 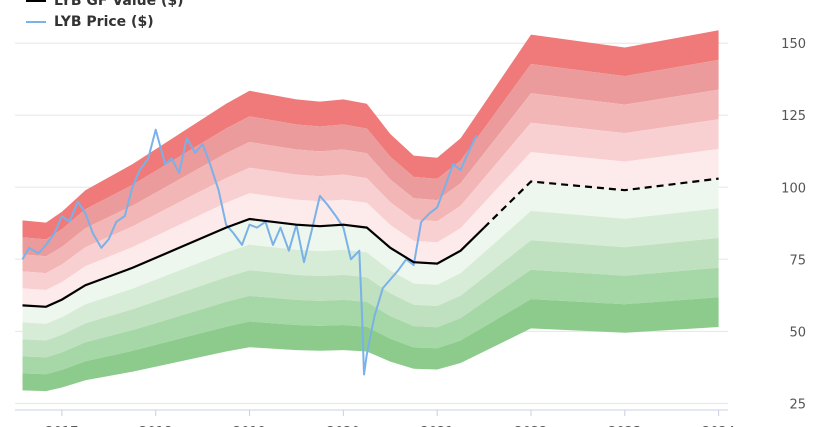 I want to click on x-tick-label-2019: 2019, so click(x=249, y=426).